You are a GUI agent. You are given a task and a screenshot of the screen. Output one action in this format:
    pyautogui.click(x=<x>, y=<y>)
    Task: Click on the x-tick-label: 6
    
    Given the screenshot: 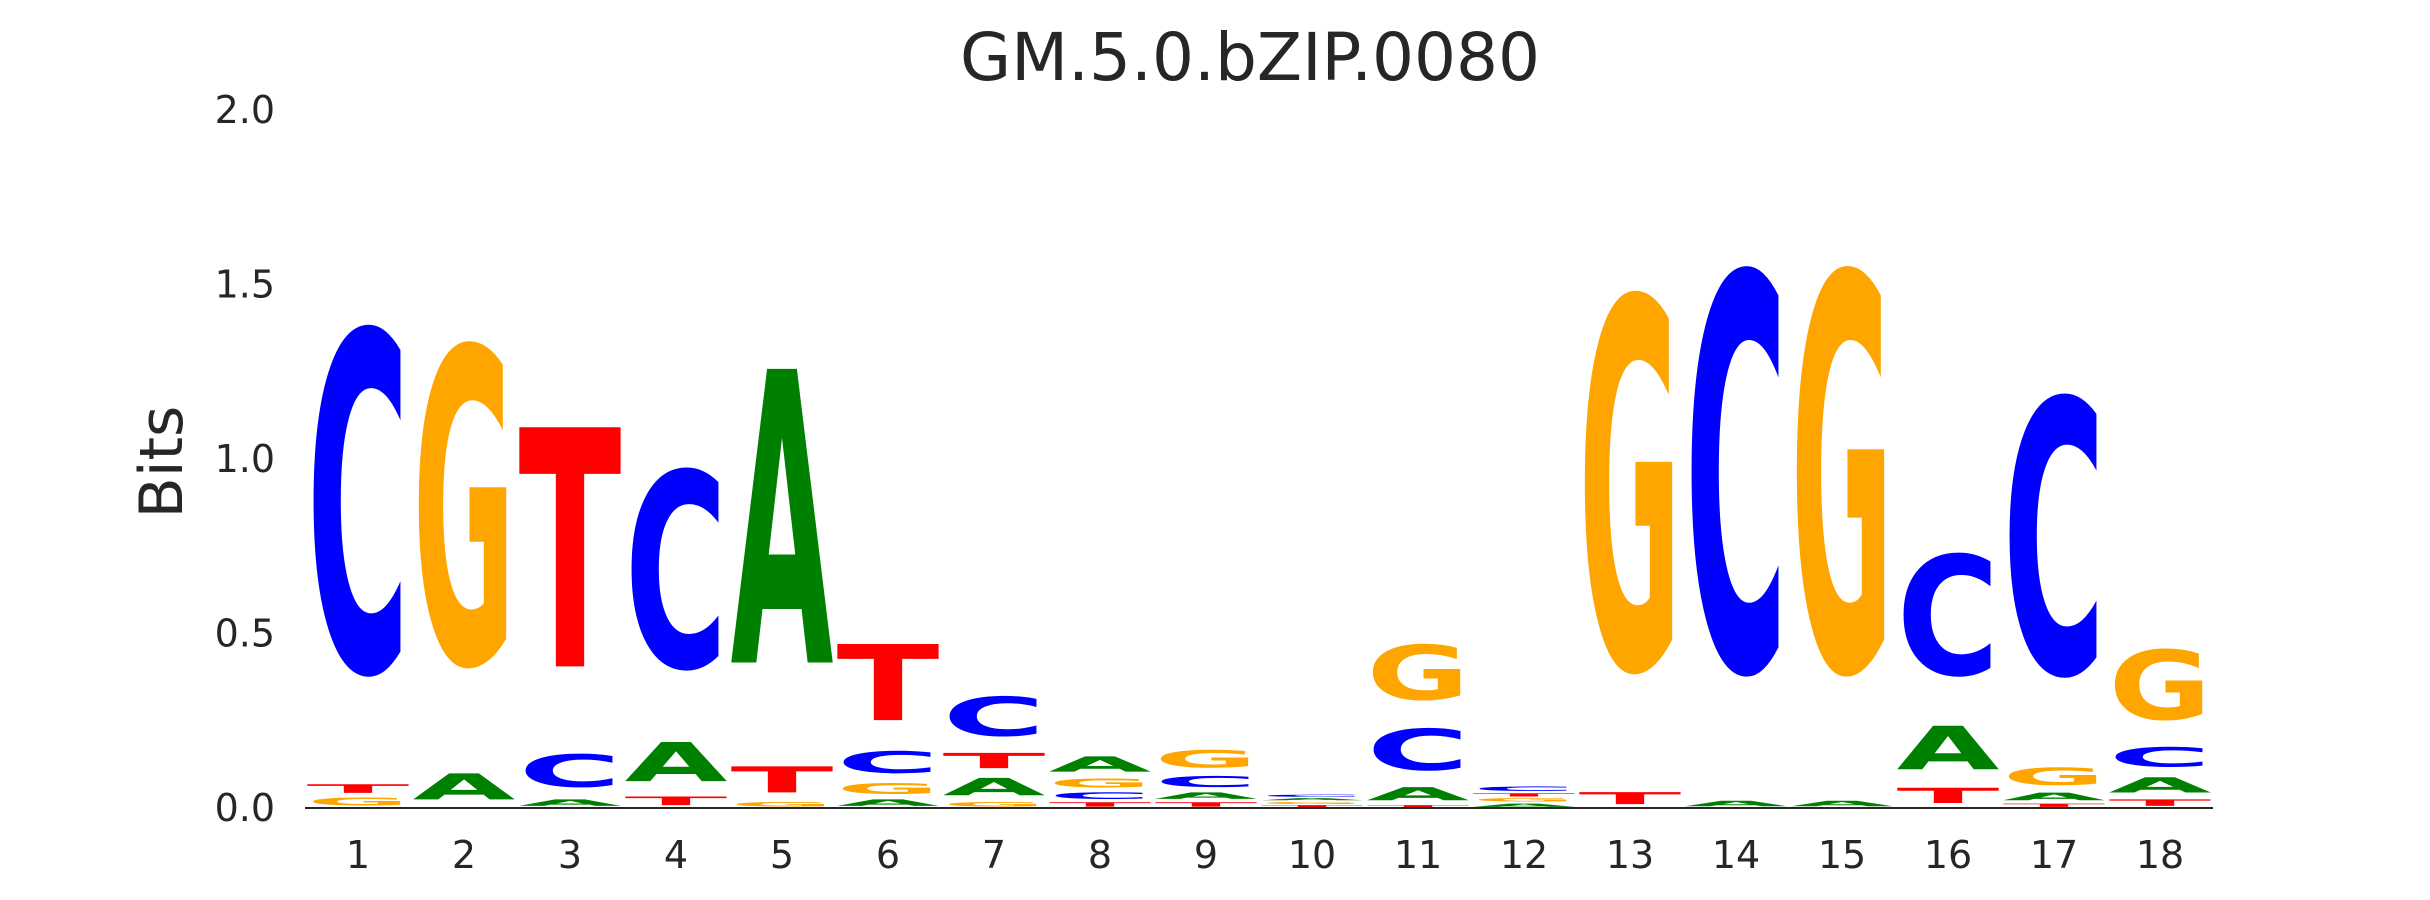 What is the action you would take?
    pyautogui.click(x=888, y=855)
    